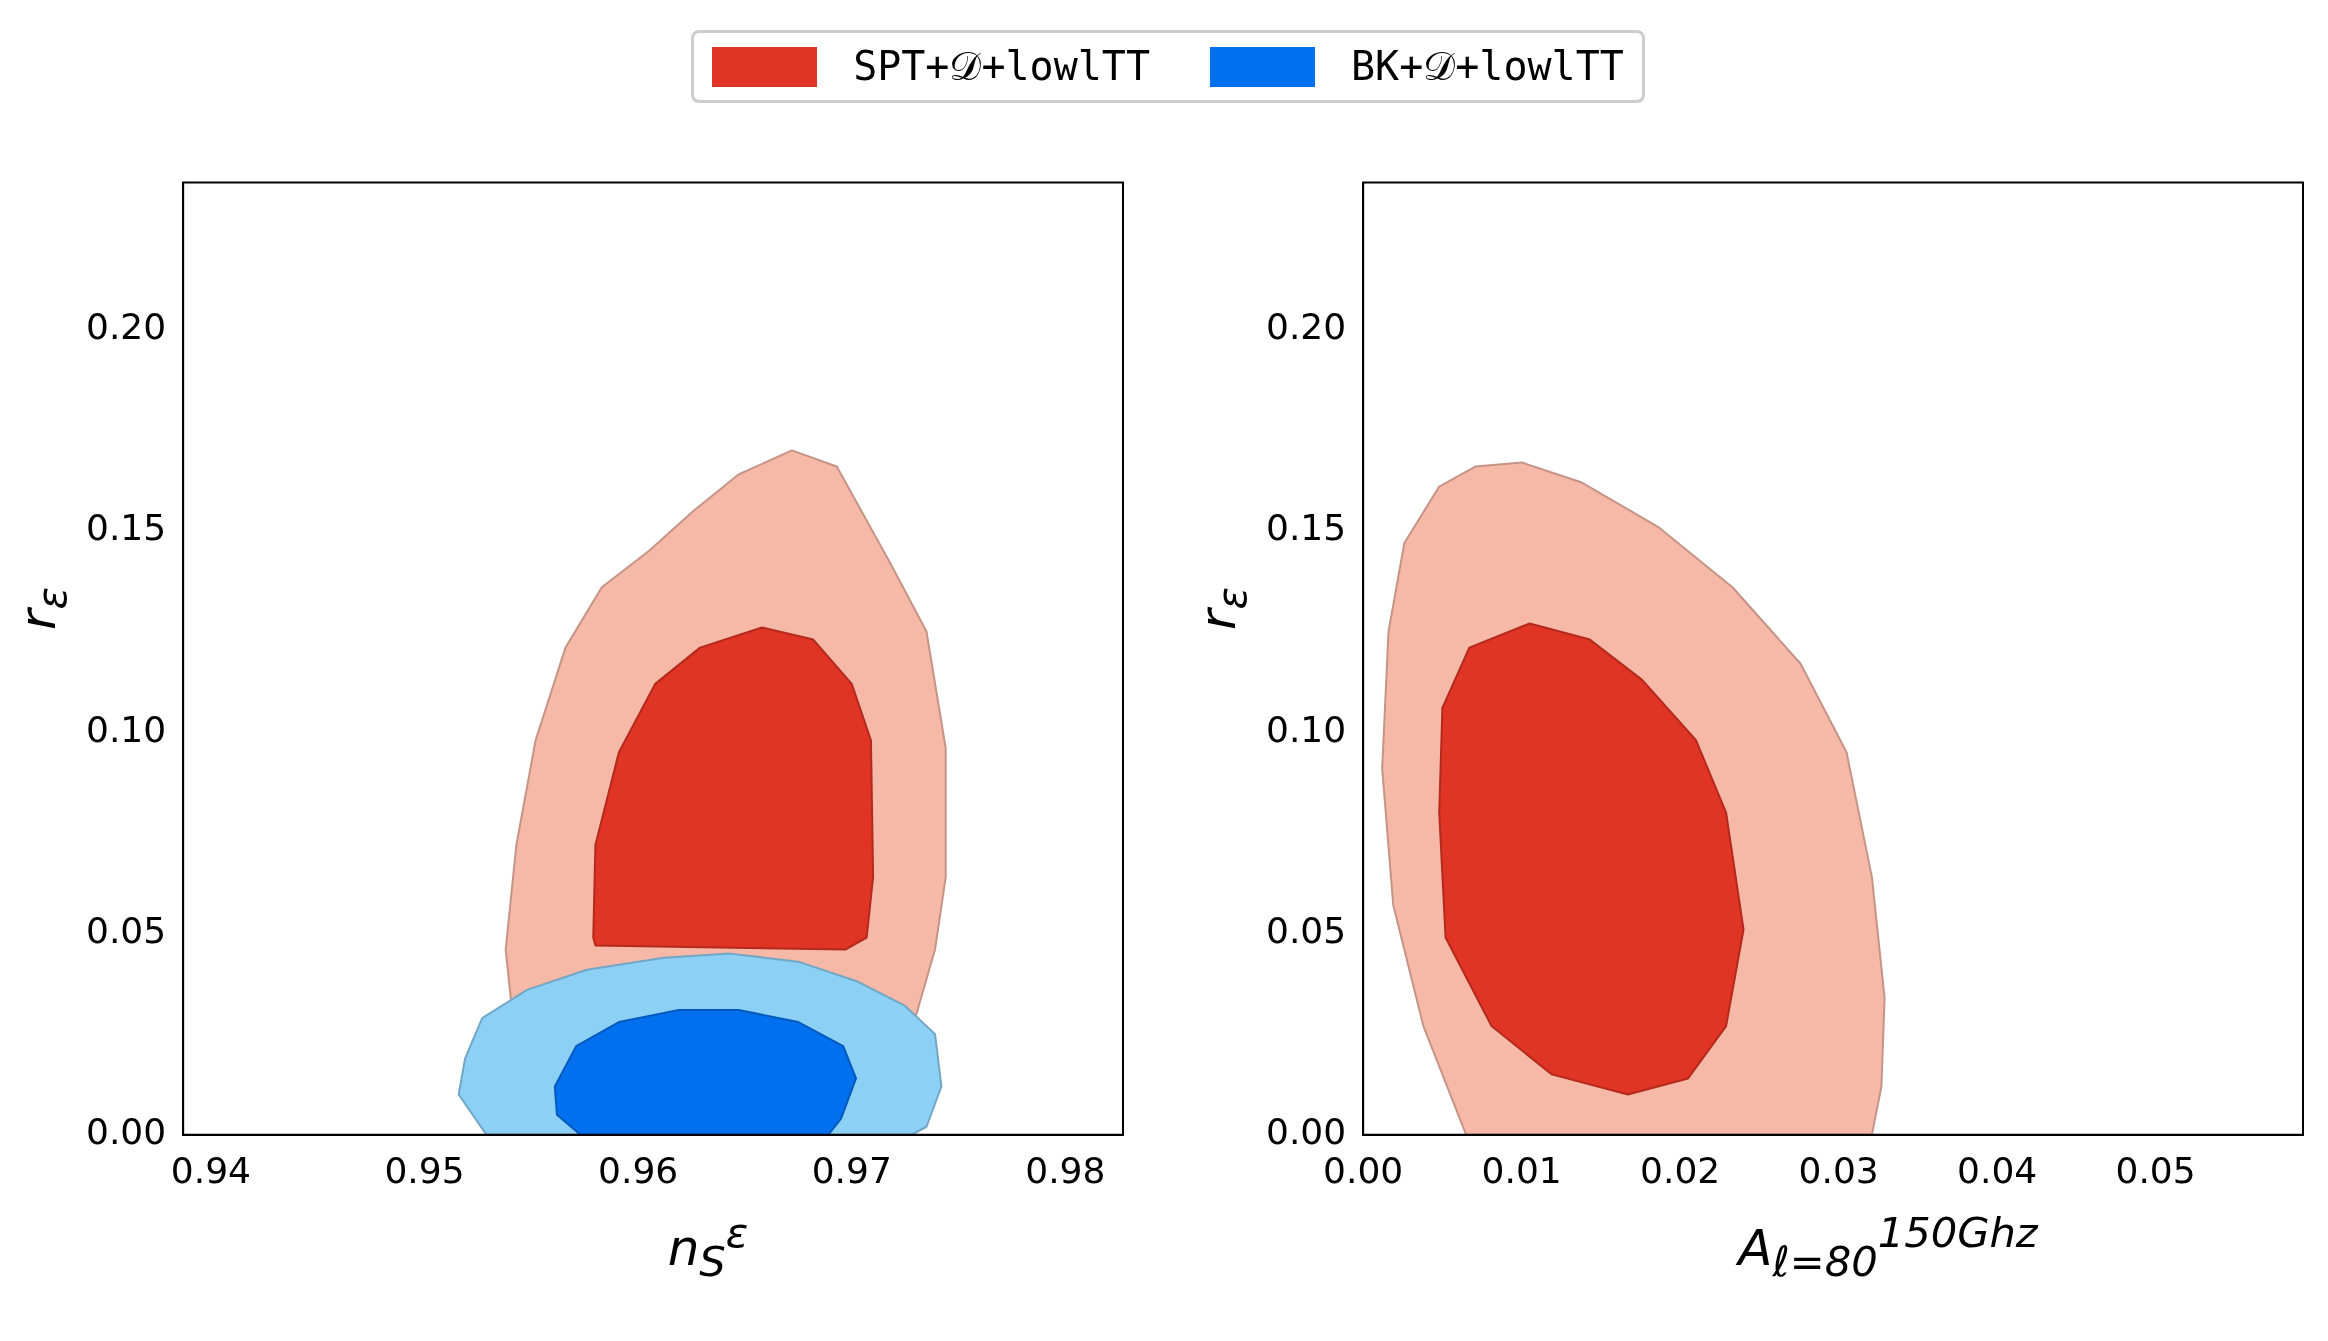  What do you see at coordinates (2155, 1170) in the screenshot?
I see `x-tick-label: 0.05` at bounding box center [2155, 1170].